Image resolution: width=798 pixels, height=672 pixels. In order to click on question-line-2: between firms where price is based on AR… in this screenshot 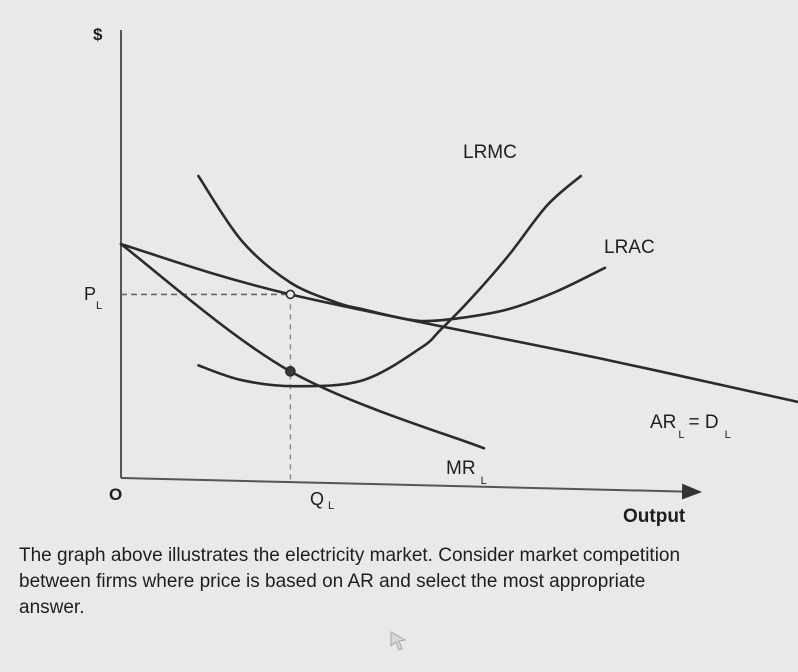, I will do `click(332, 581)`.